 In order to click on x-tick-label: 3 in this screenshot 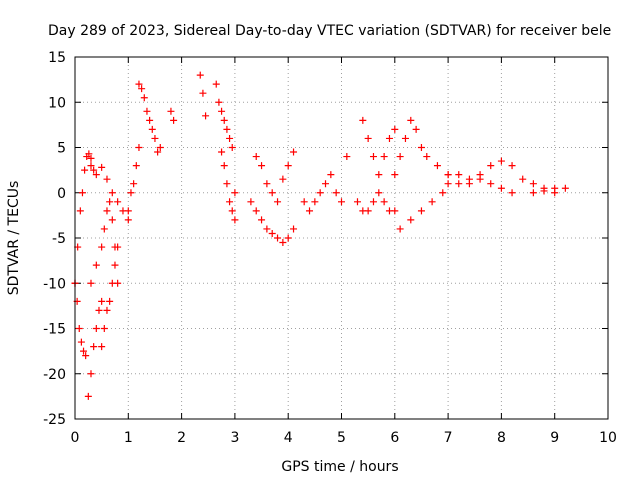, I will do `click(234, 438)`.